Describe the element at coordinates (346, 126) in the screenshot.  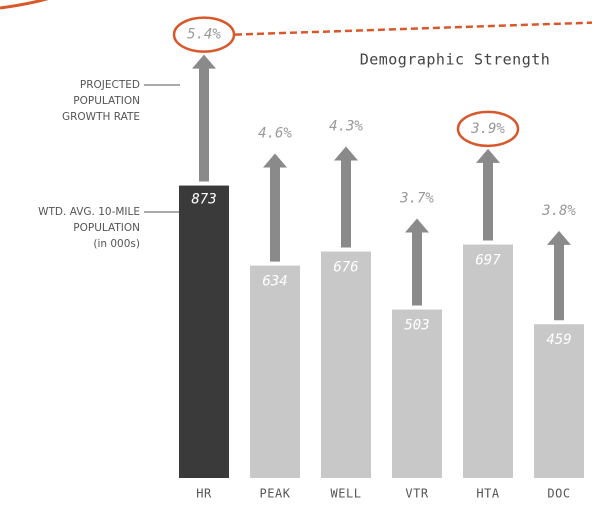
I see `growth-label: 4.3%` at that location.